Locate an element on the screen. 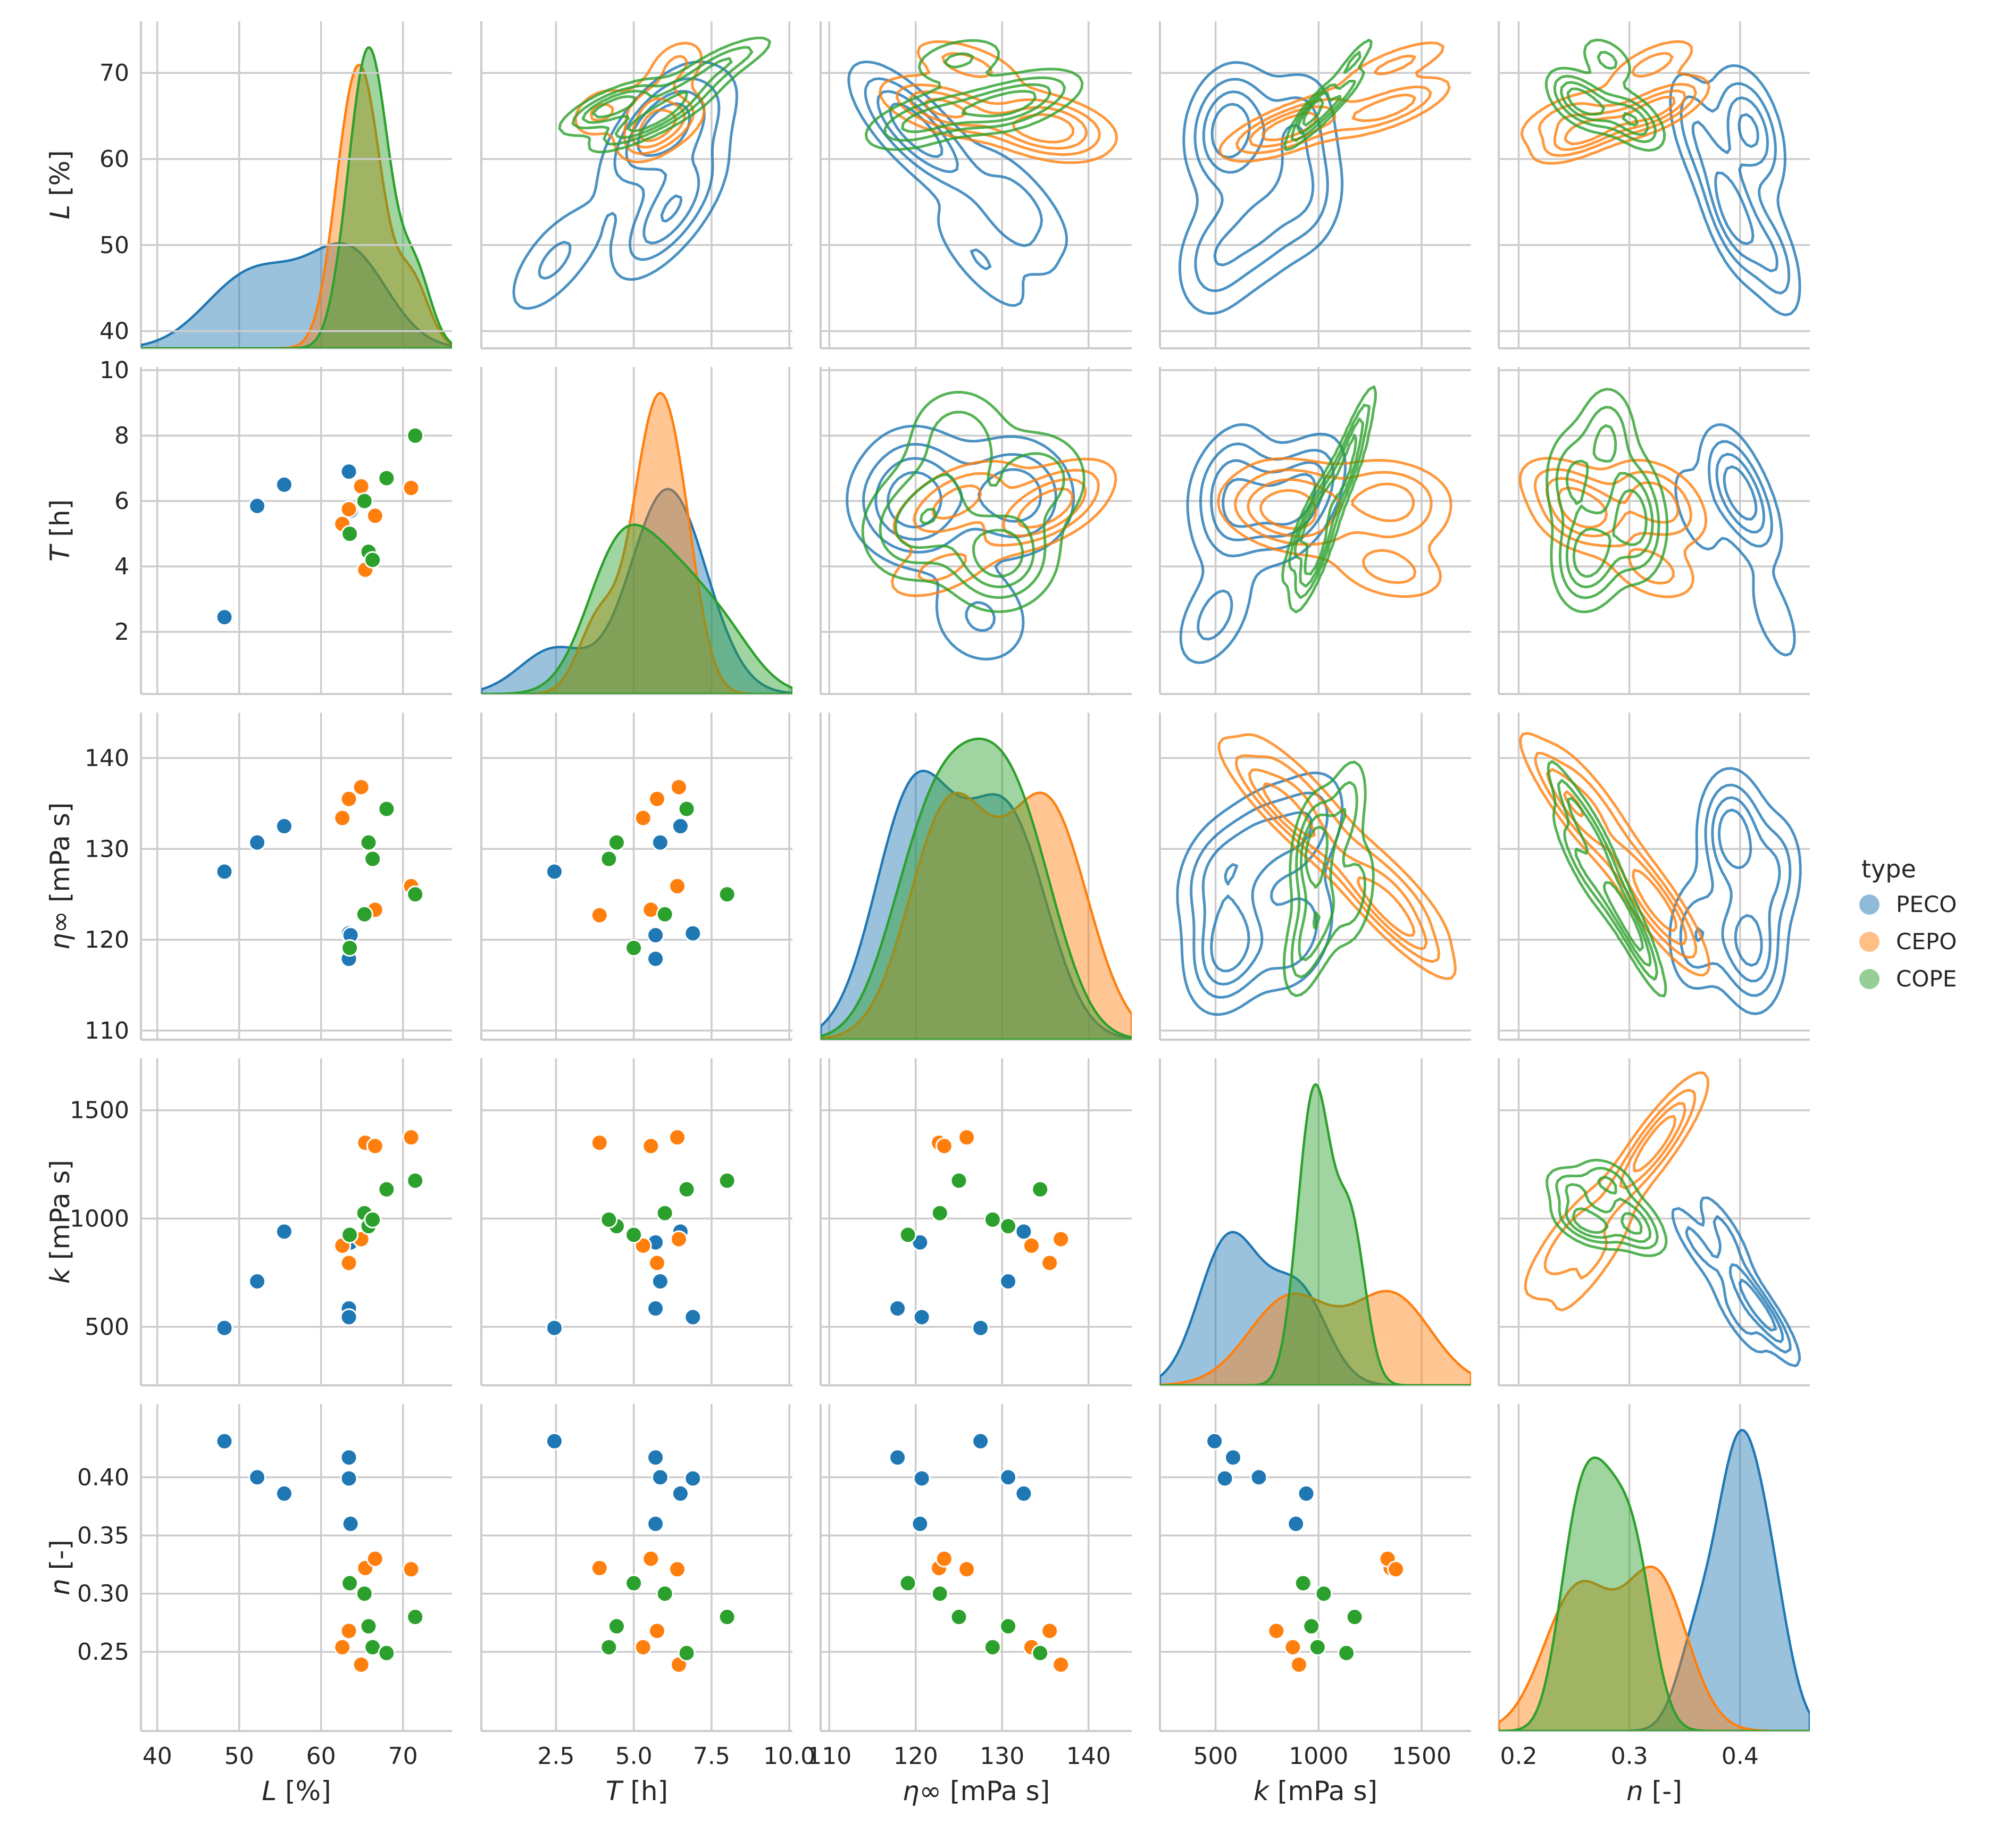 This screenshot has width=2013, height=1848. x-tick-label: 500 is located at coordinates (1215, 1756).